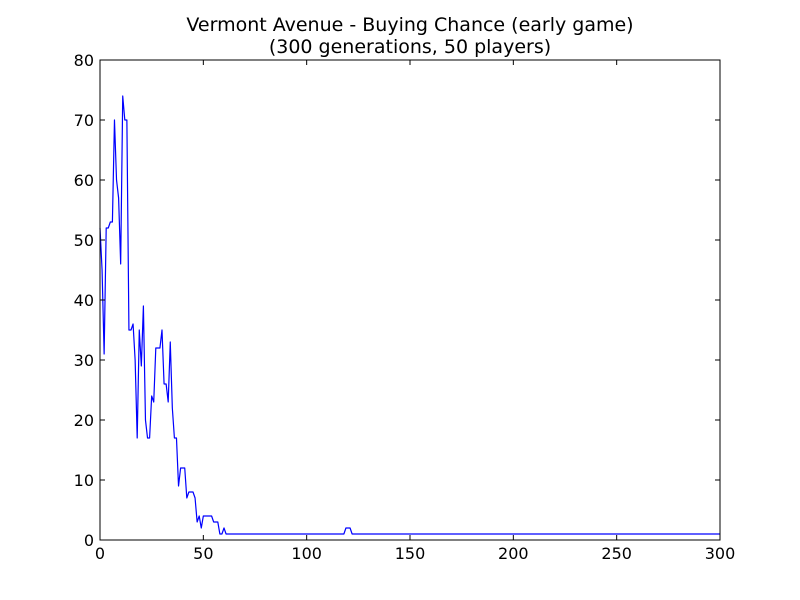 The image size is (800, 600). Describe the element at coordinates (306, 553) in the screenshot. I see `x-tick-label: 100` at that location.